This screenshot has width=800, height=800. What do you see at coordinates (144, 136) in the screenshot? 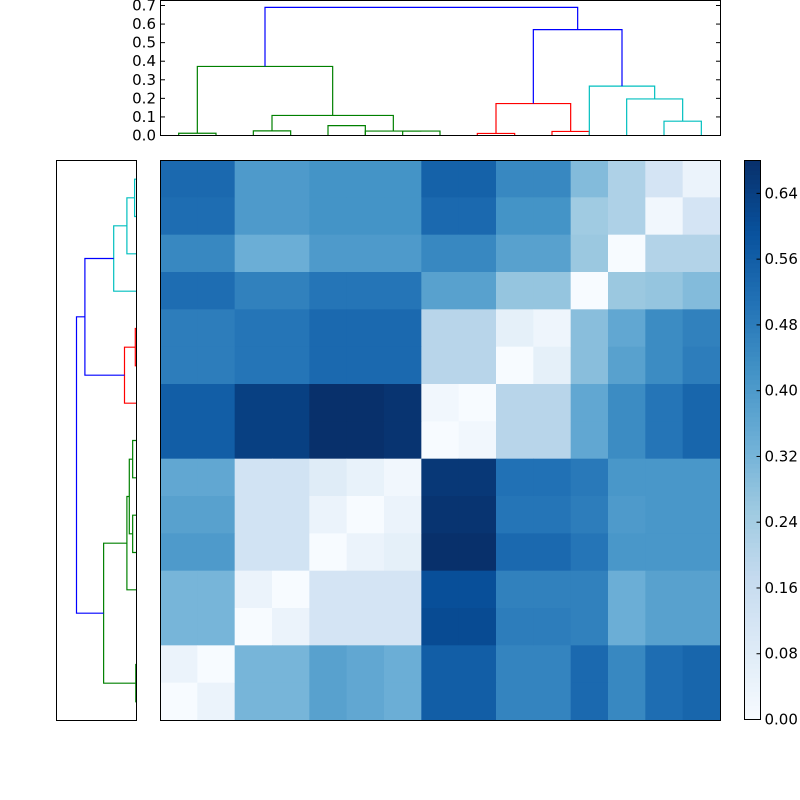
I see `y-tick-label: 0.0` at bounding box center [144, 136].